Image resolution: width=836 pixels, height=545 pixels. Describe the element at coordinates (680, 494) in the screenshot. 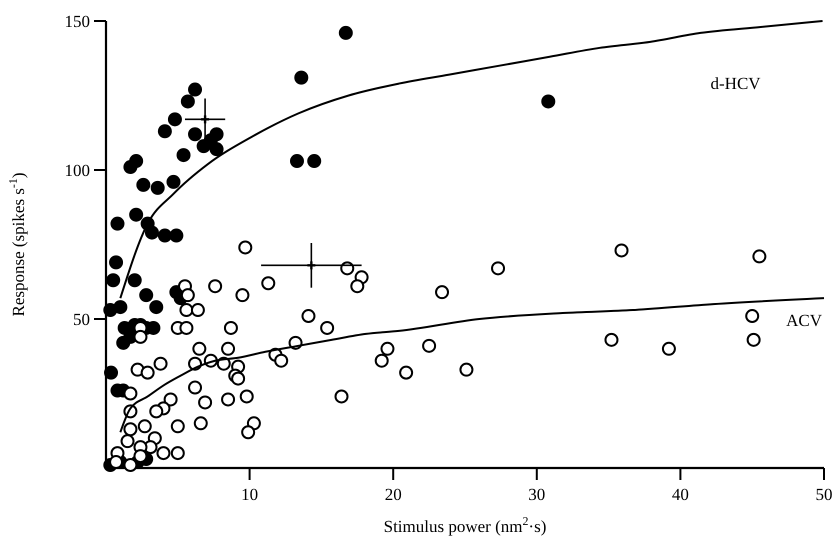

I see `x-tick-label: 40` at that location.